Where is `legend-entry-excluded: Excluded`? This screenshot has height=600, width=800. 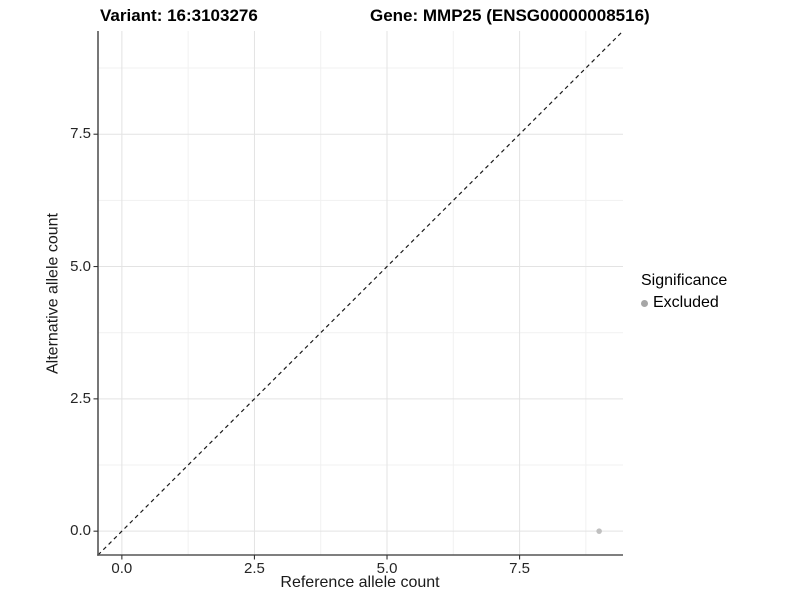
legend-entry-excluded: Excluded is located at coordinates (684, 303).